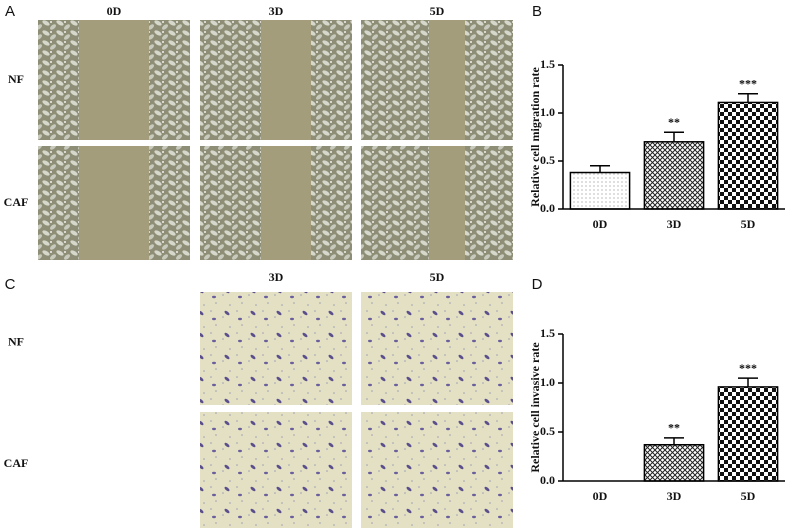 This screenshot has width=792, height=529. Describe the element at coordinates (537, 284) in the screenshot. I see `panel-label: D` at that location.